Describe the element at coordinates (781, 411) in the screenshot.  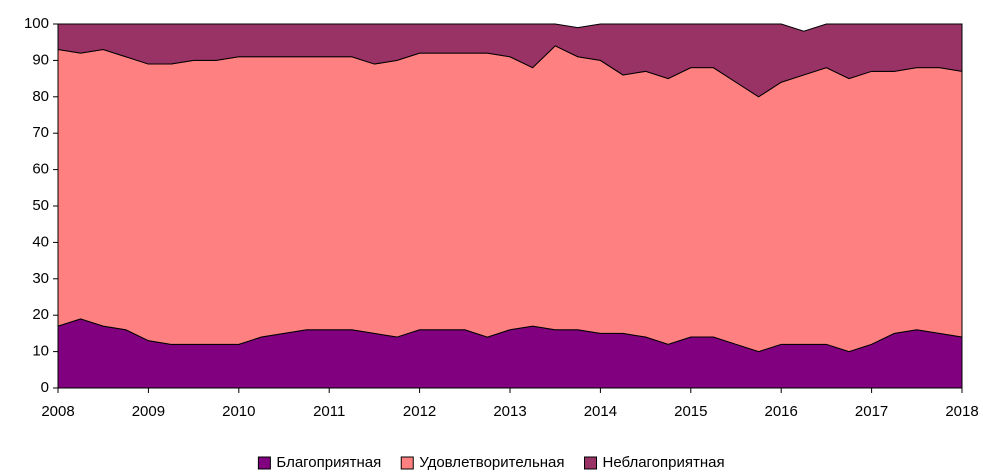
I see `x-tick-label: 2016` at that location.